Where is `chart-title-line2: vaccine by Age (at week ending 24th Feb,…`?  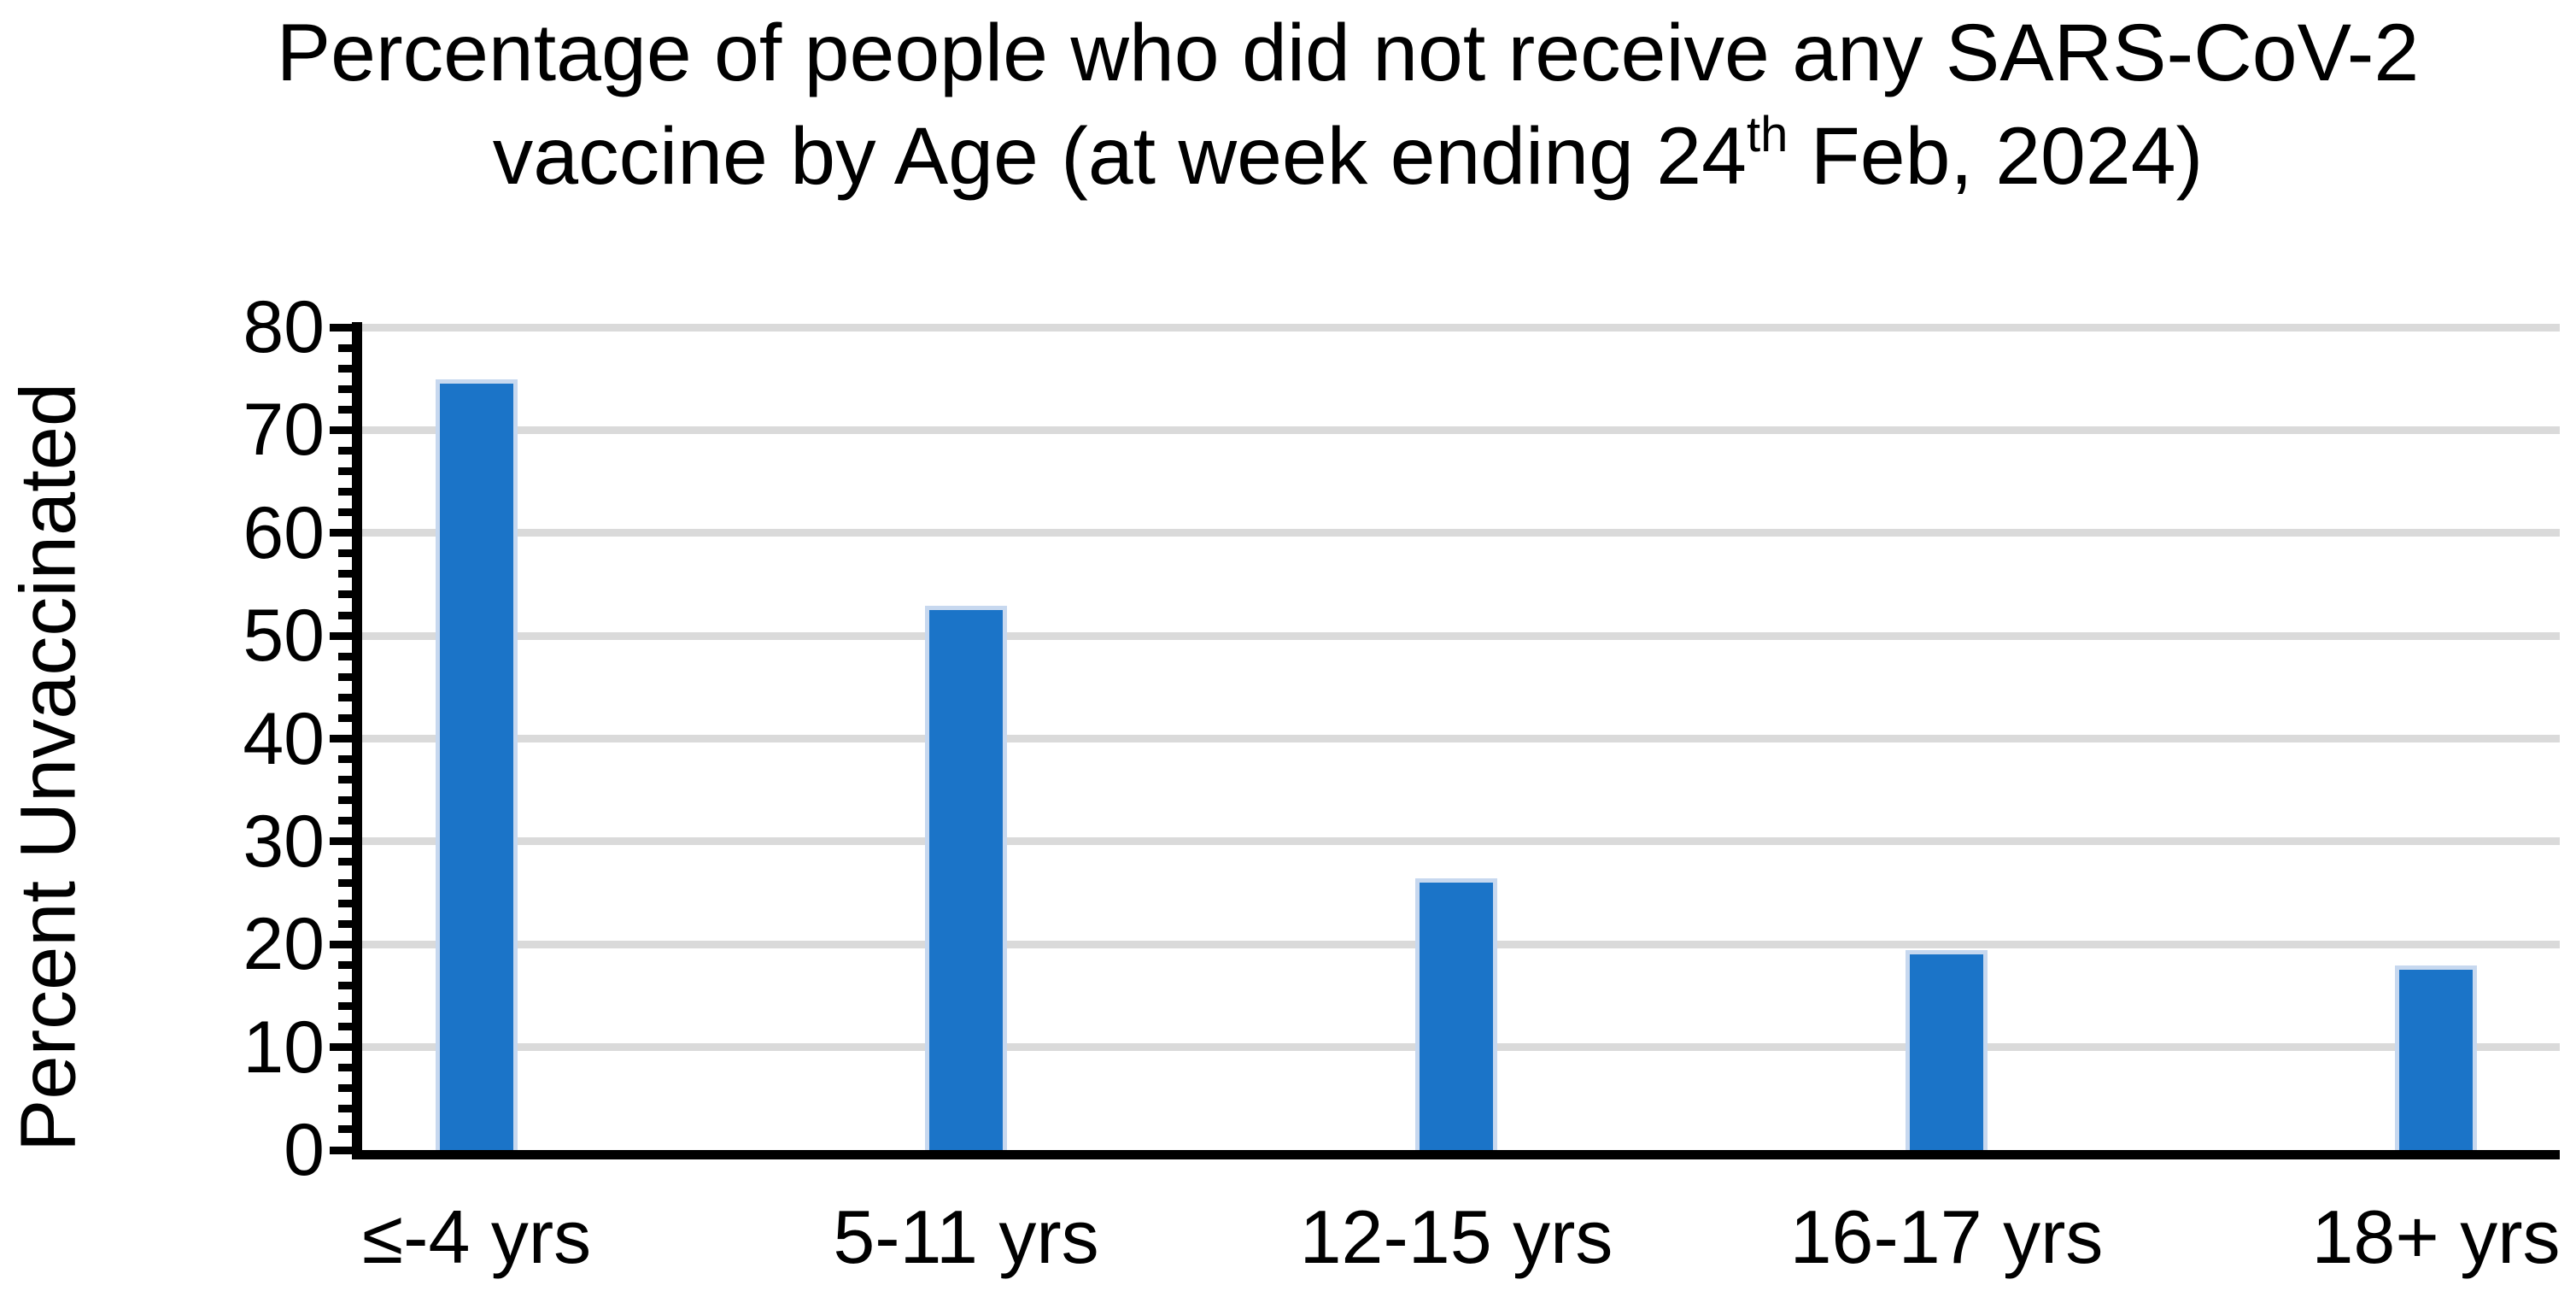 chart-title-line2: vaccine by Age (at week ending 24th Feb,… is located at coordinates (1348, 154).